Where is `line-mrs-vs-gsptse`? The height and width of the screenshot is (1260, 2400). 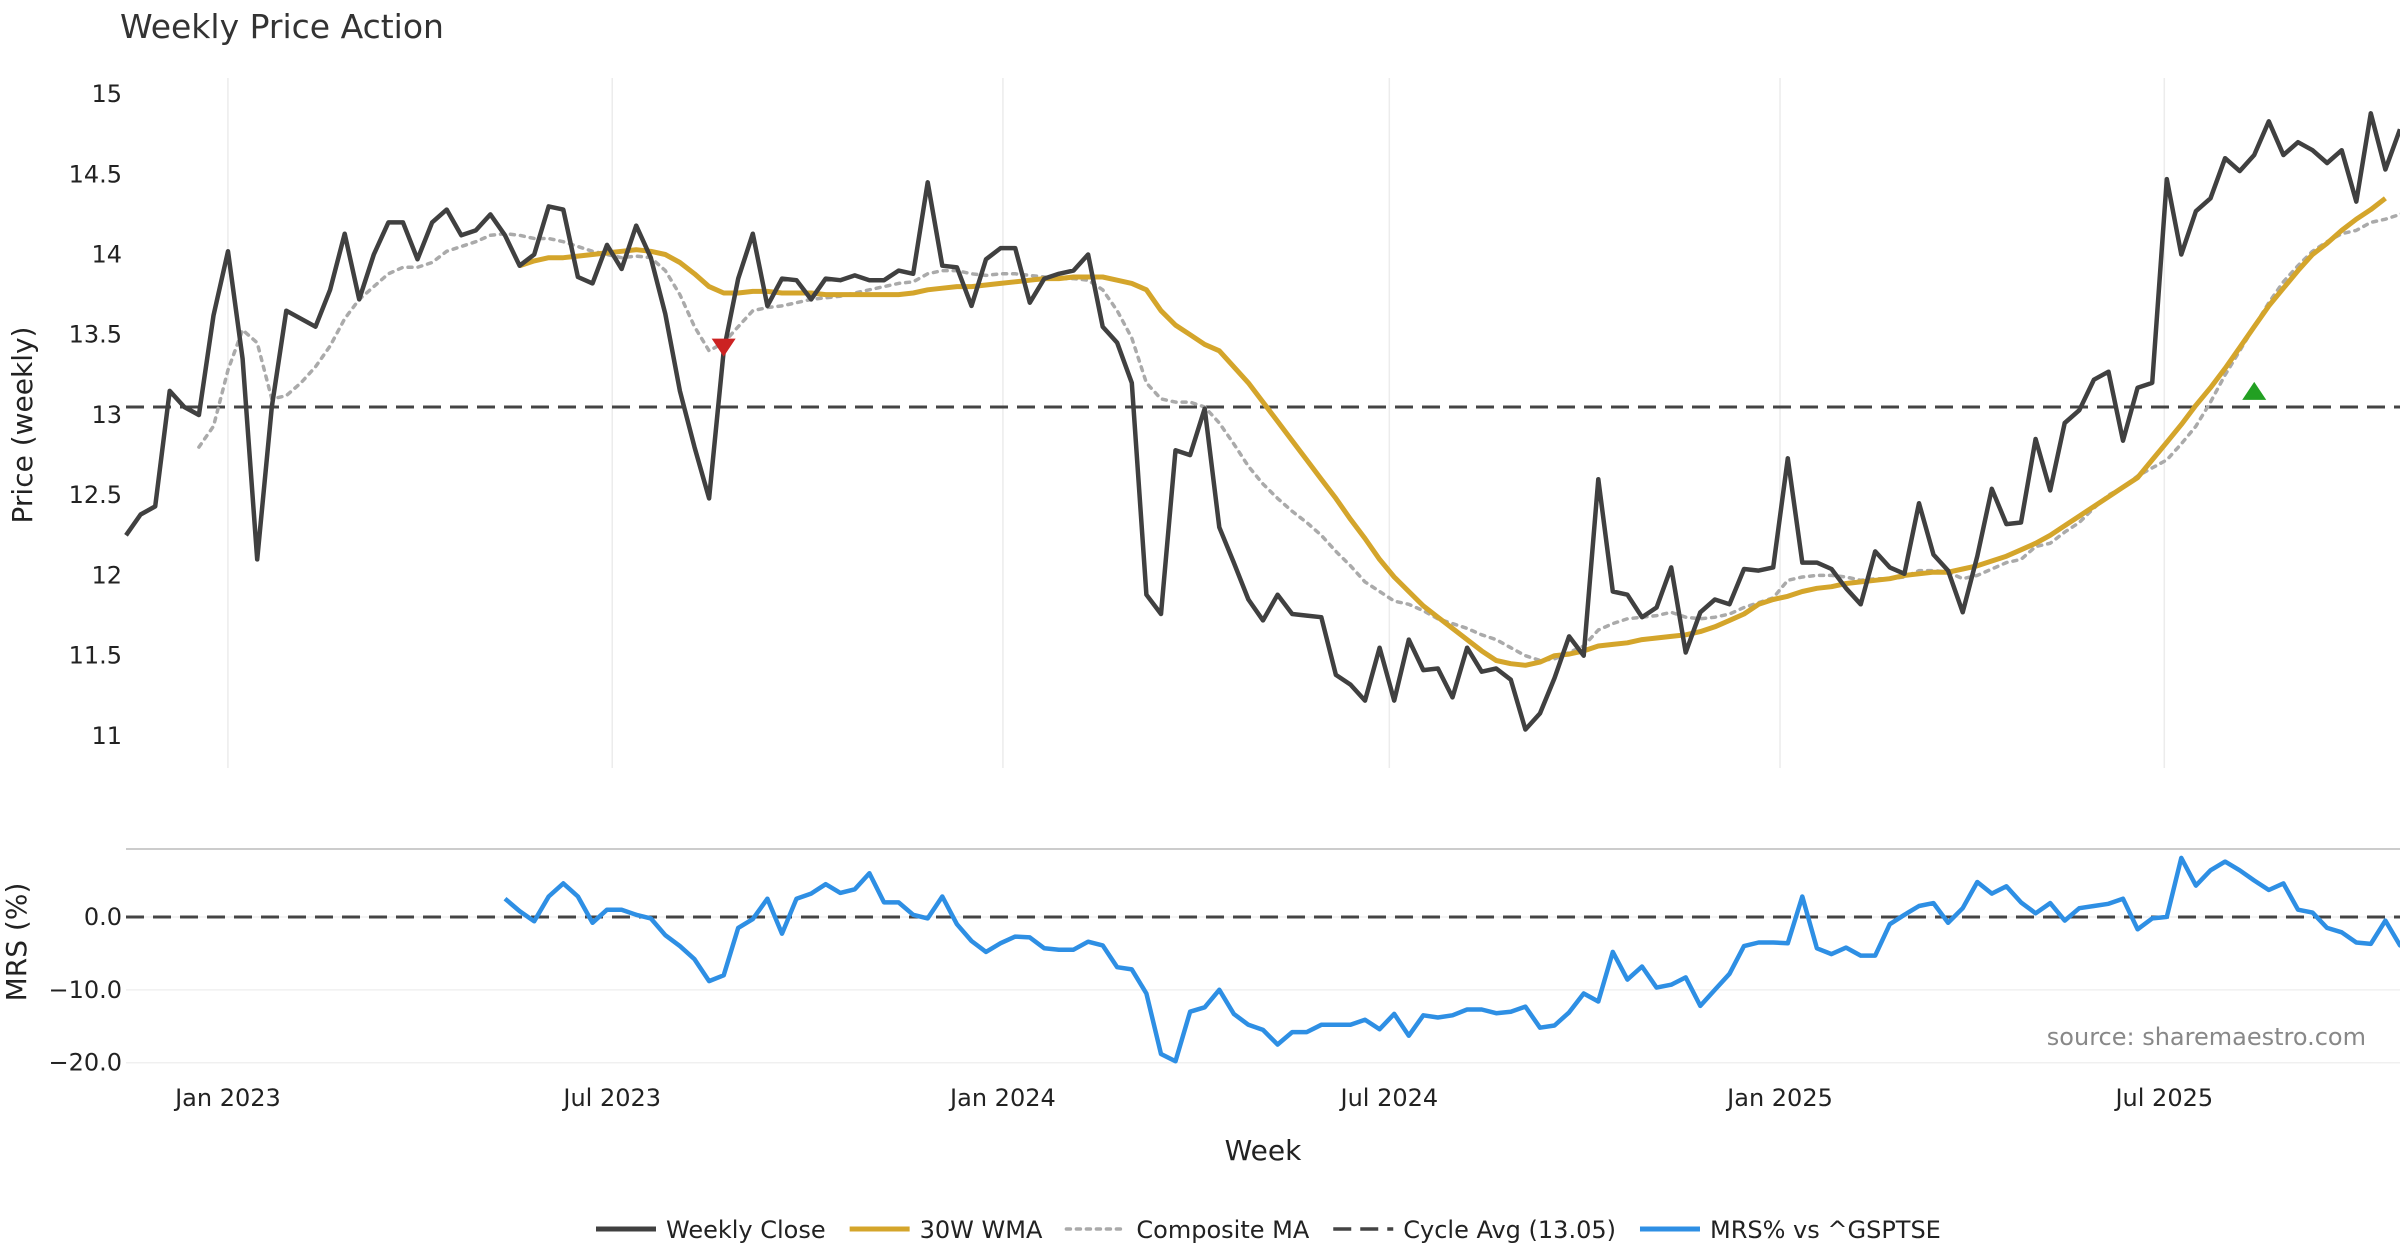 line-mrs-vs-gsptse is located at coordinates (1451, 959).